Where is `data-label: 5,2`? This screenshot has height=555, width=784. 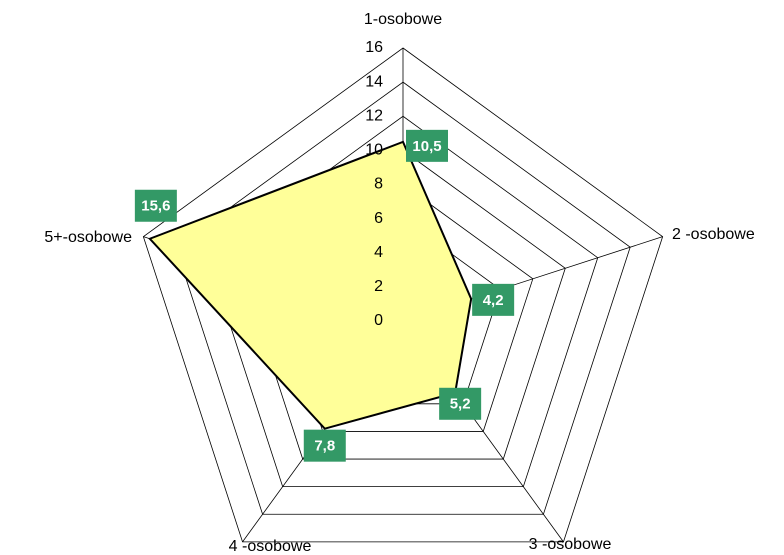
data-label: 5,2 is located at coordinates (460, 404).